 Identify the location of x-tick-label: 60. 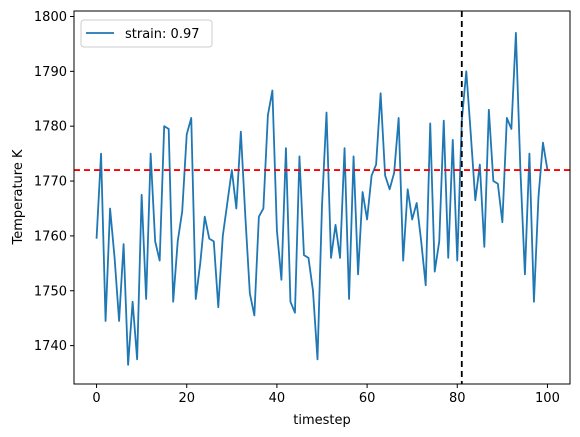
(367, 398).